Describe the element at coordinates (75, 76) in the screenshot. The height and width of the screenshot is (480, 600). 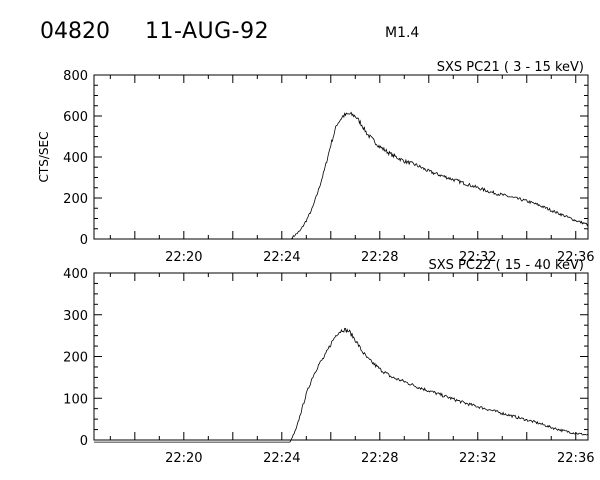
I see `y-tick-label: 800` at that location.